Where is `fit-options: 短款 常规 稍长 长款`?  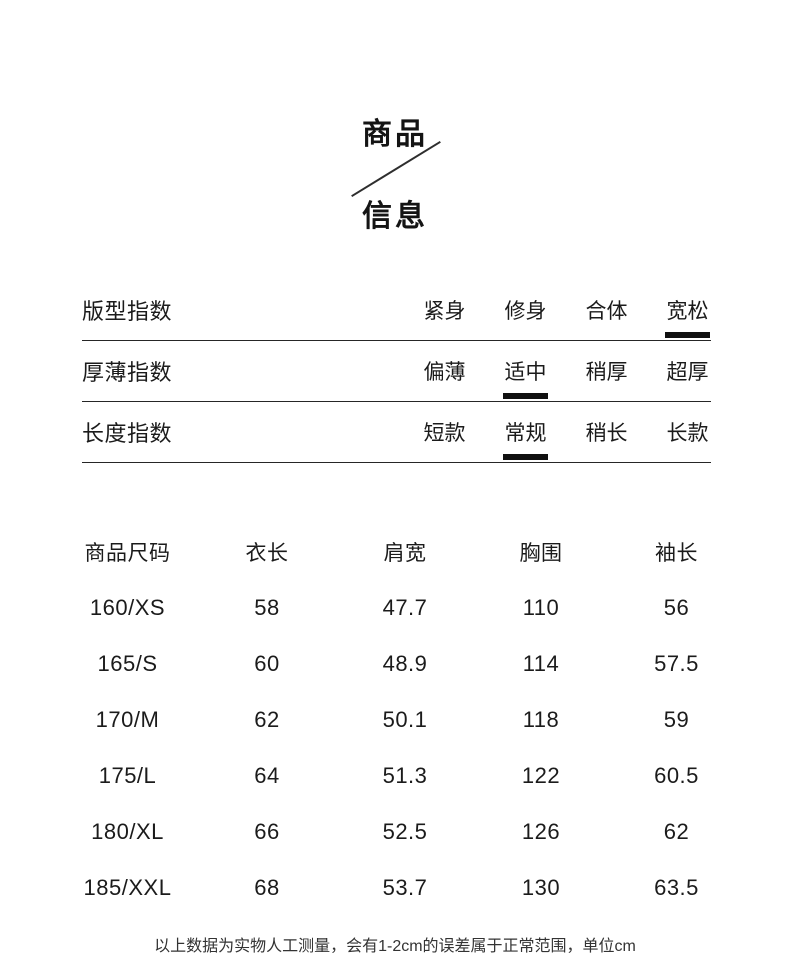 fit-options: 短款 常规 稍长 长款 is located at coordinates (566, 432).